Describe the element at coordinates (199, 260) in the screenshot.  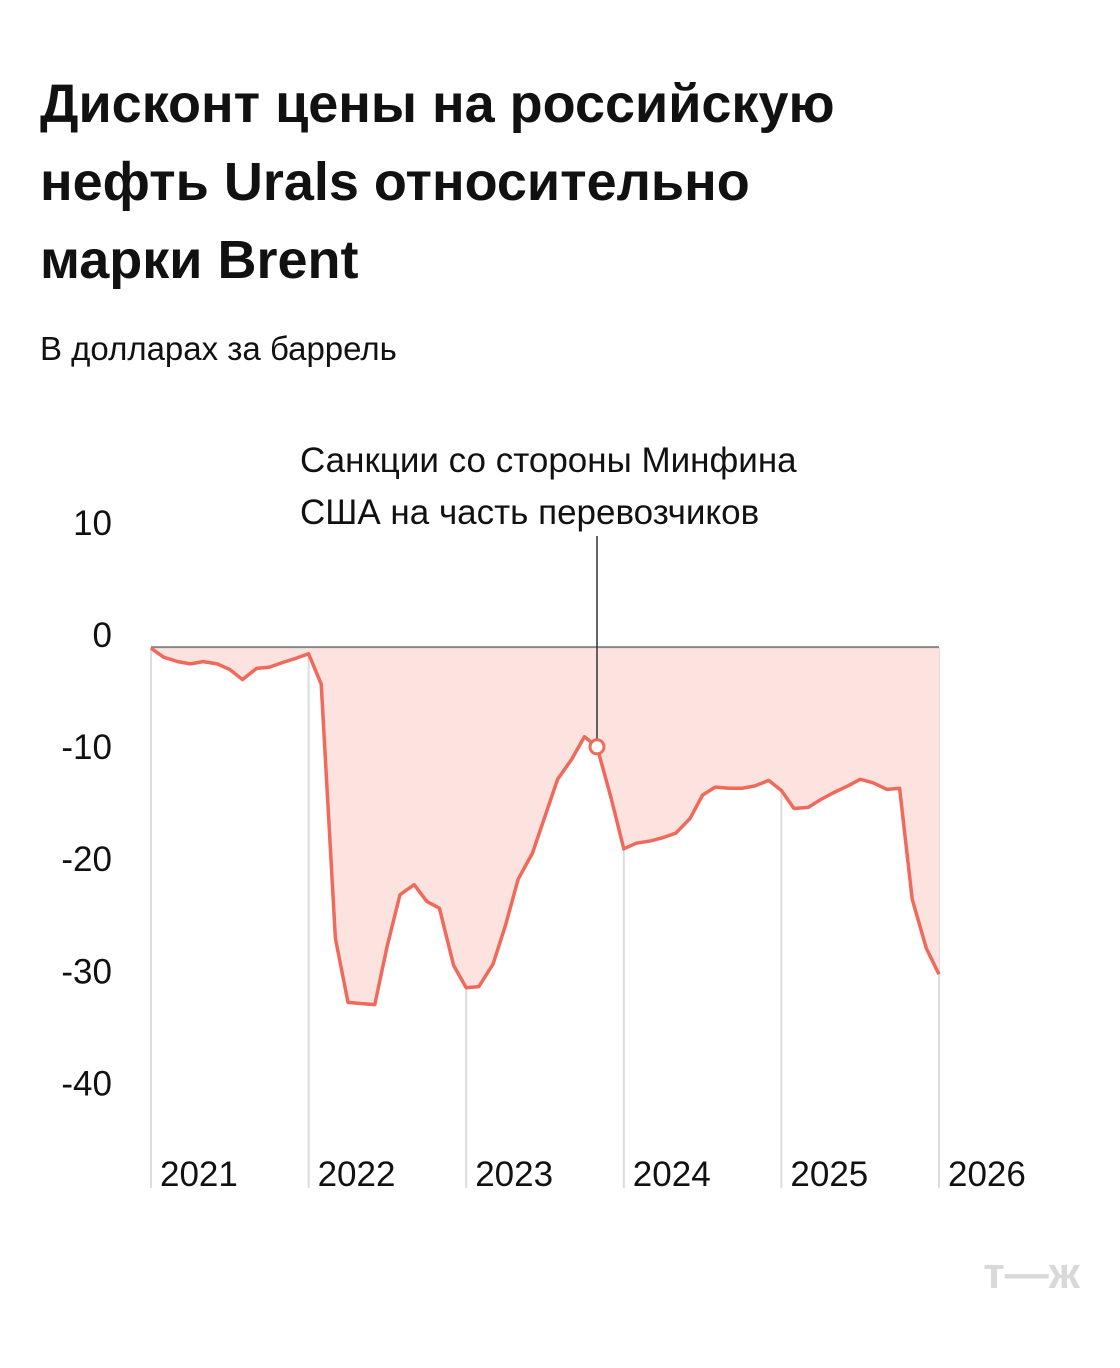
I see `chart-title: марки Brent` at that location.